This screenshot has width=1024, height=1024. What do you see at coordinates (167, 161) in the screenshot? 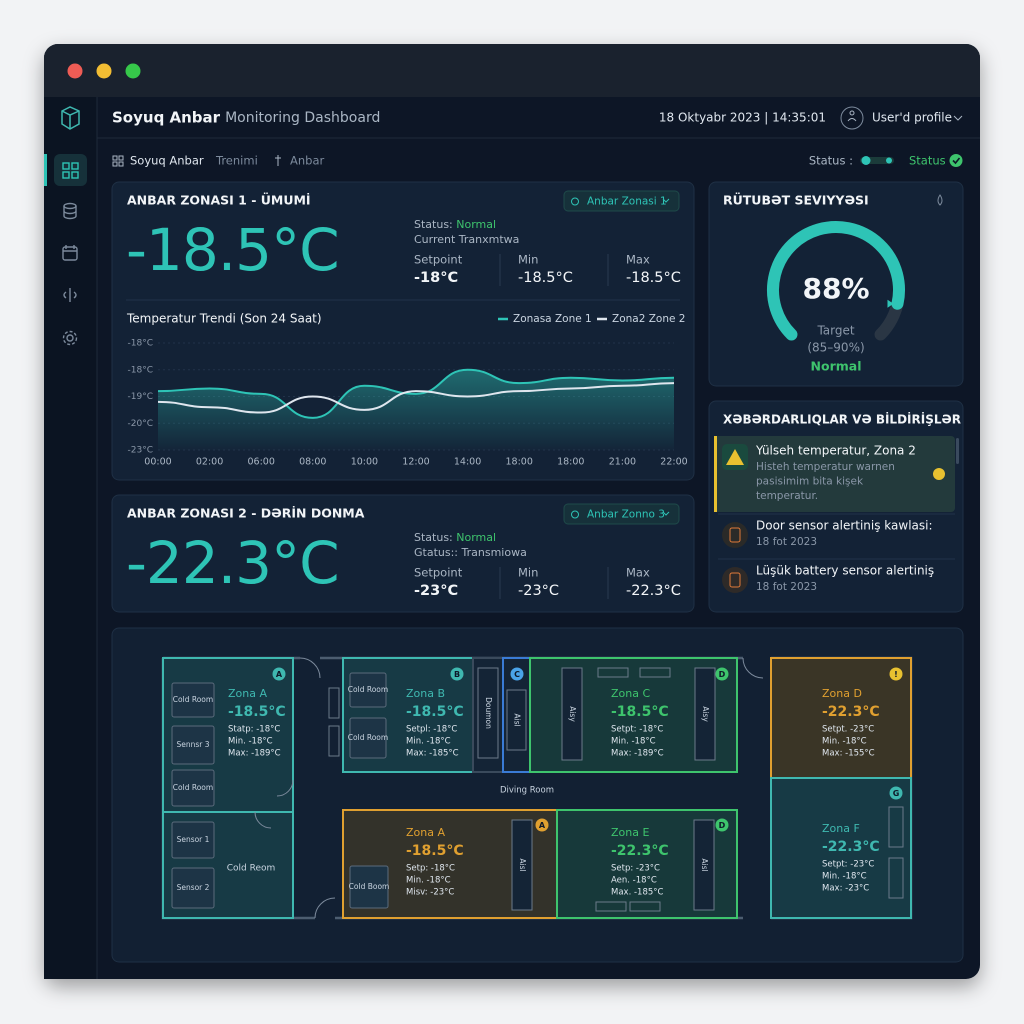
I see `tab: Soyuq Anbar` at bounding box center [167, 161].